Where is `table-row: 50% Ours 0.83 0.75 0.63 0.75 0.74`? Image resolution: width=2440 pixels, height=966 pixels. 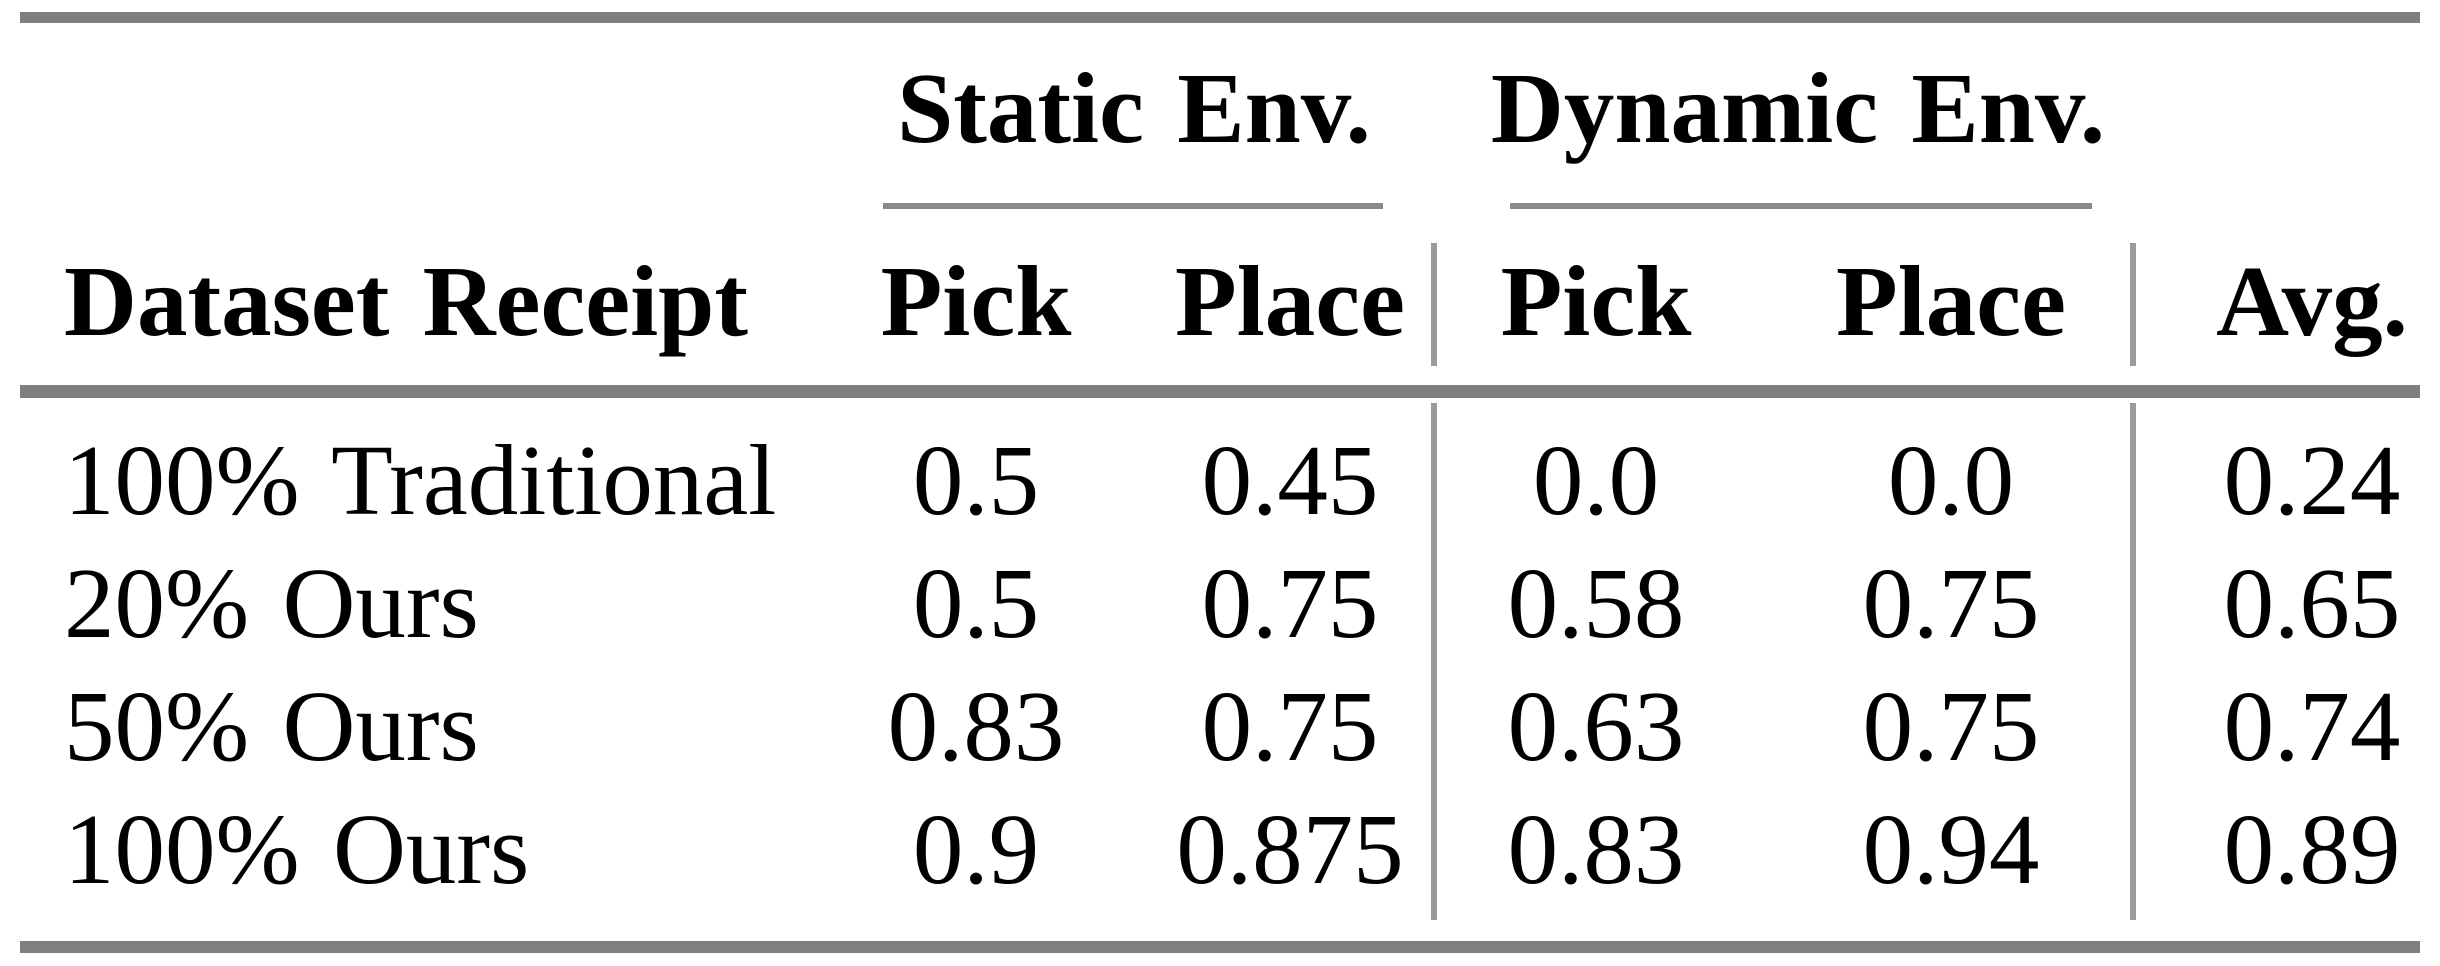 table-row: 50% Ours 0.83 0.75 0.63 0.75 0.74 is located at coordinates (1220, 726).